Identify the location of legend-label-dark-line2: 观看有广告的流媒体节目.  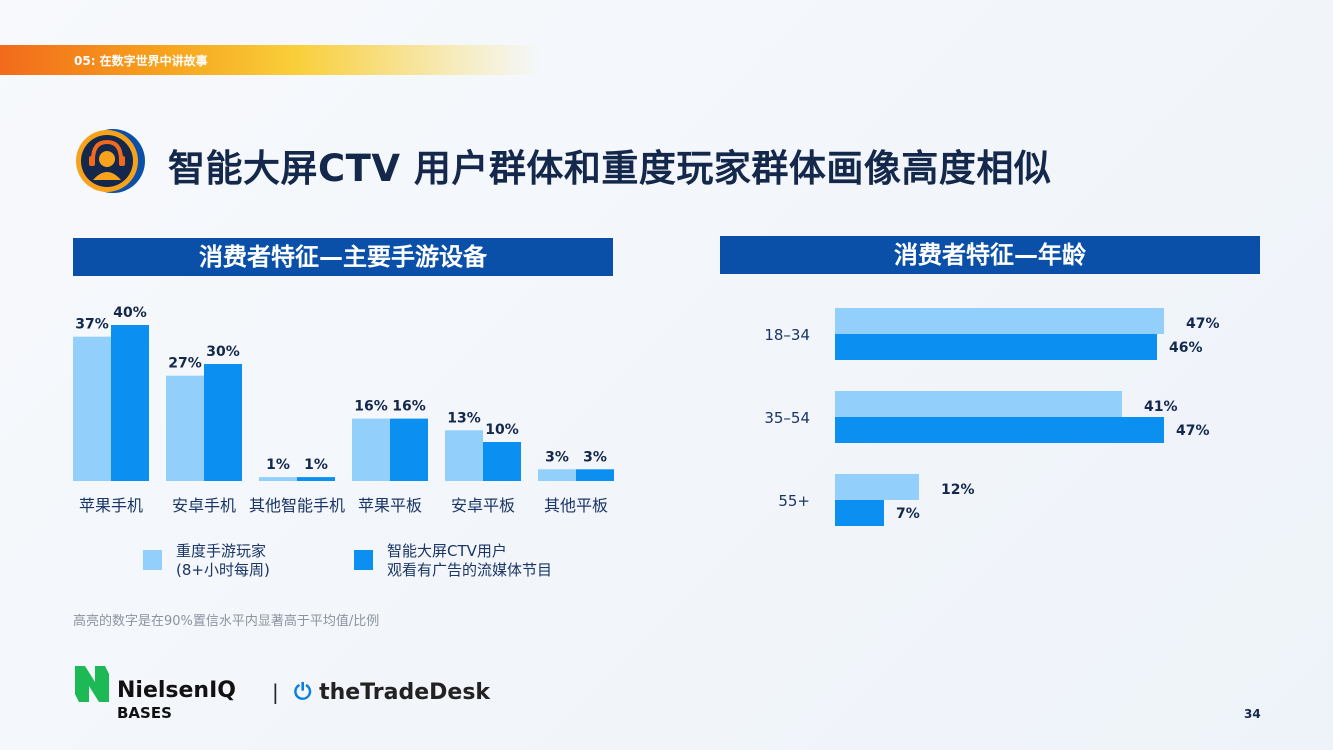
(470, 570).